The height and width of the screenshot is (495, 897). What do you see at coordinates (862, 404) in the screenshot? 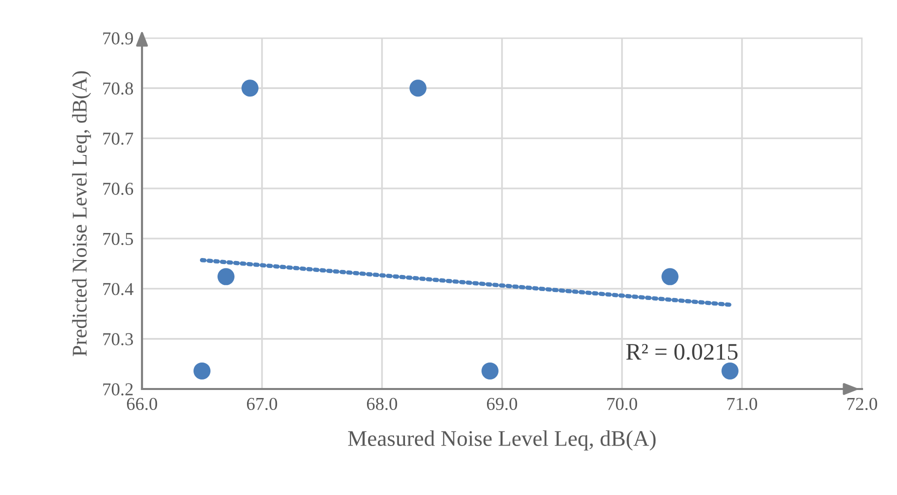
I see `x-tick-label: 72.0` at bounding box center [862, 404].